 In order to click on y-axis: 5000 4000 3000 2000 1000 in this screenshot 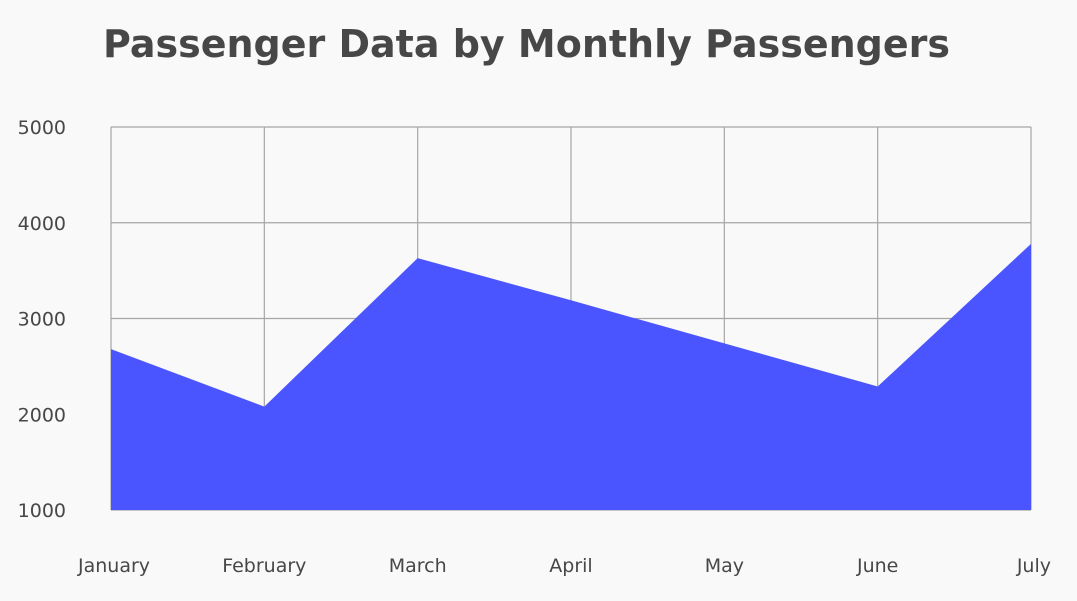, I will do `click(42, 319)`.